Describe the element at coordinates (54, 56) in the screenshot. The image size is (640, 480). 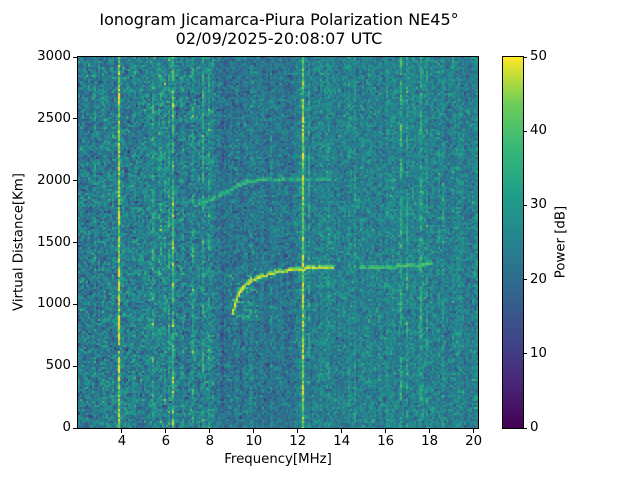
I see `y-tick-label: 3000` at that location.